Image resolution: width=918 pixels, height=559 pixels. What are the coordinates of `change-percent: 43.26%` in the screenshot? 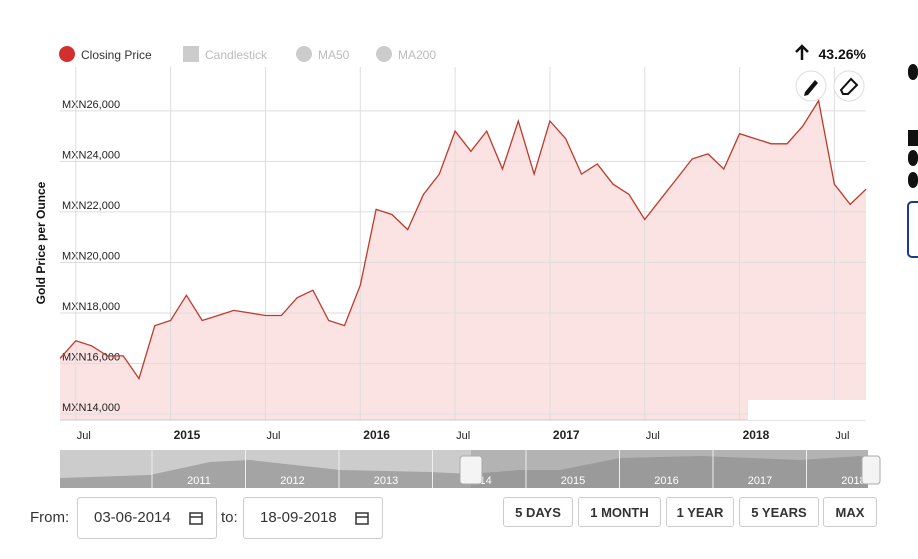 It's located at (843, 54).